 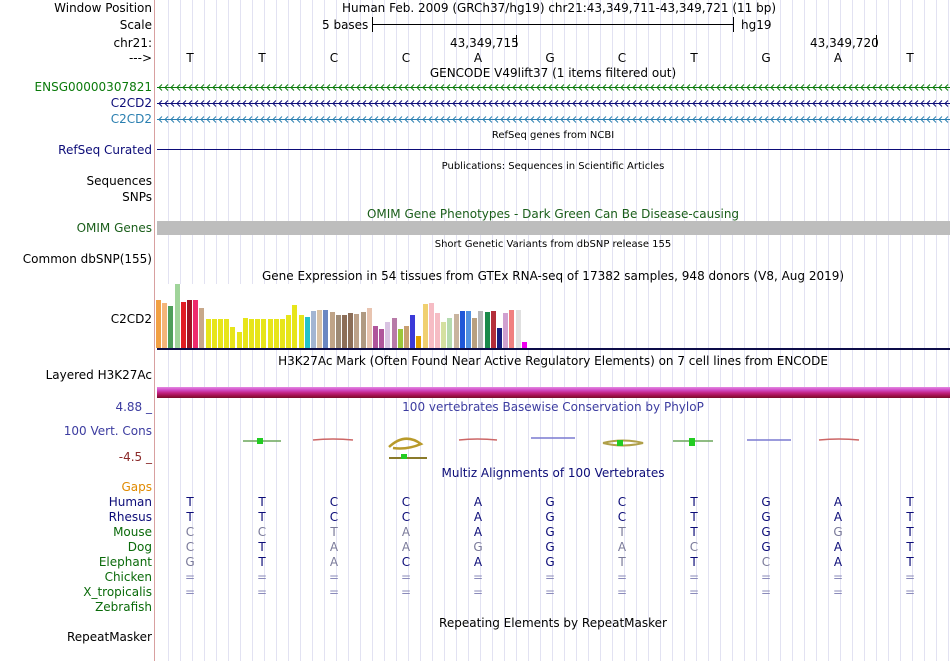 What do you see at coordinates (132, 43) in the screenshot?
I see `chrom-label: chr21:` at bounding box center [132, 43].